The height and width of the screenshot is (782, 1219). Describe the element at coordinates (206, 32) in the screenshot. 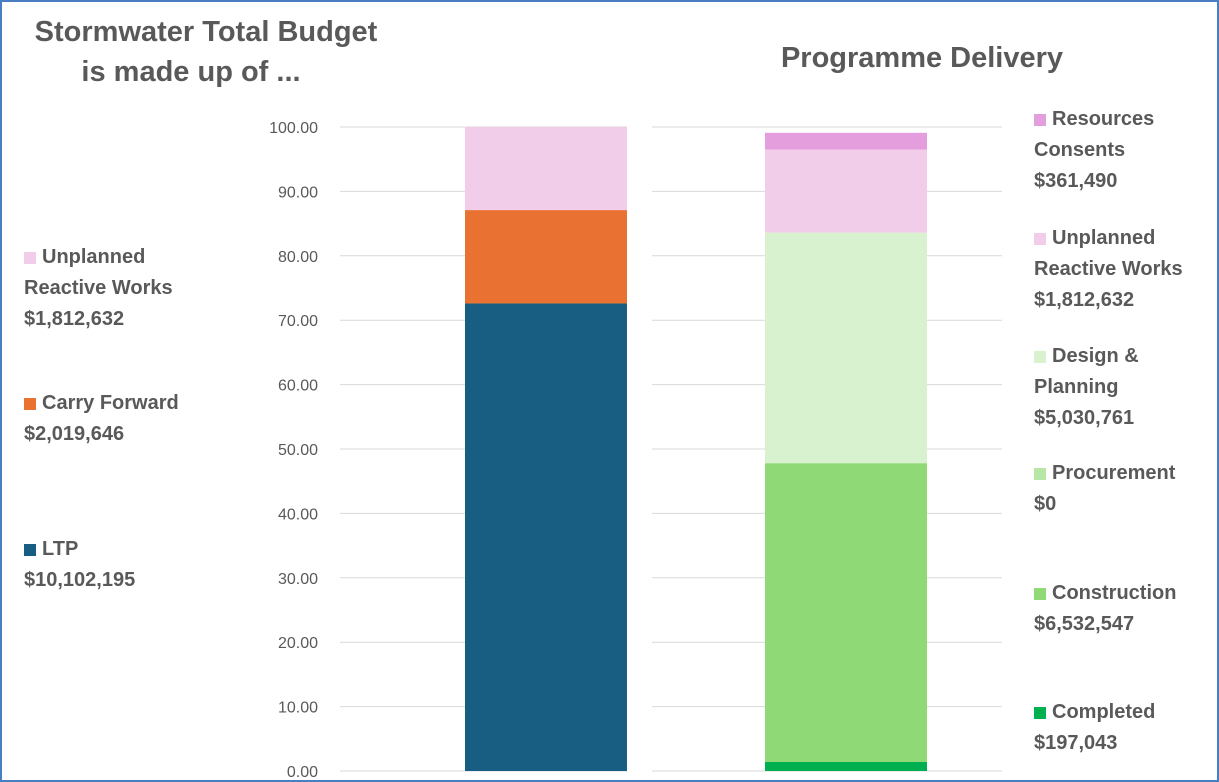

I see `left-title-line1: Stormwater Total Budget` at that location.